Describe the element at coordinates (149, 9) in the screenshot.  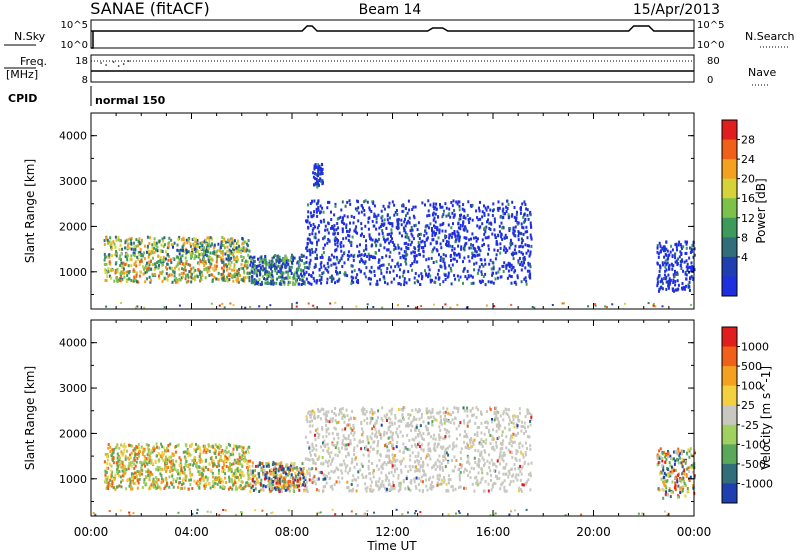
I see `station-title: SANAE (fitACF)` at that location.